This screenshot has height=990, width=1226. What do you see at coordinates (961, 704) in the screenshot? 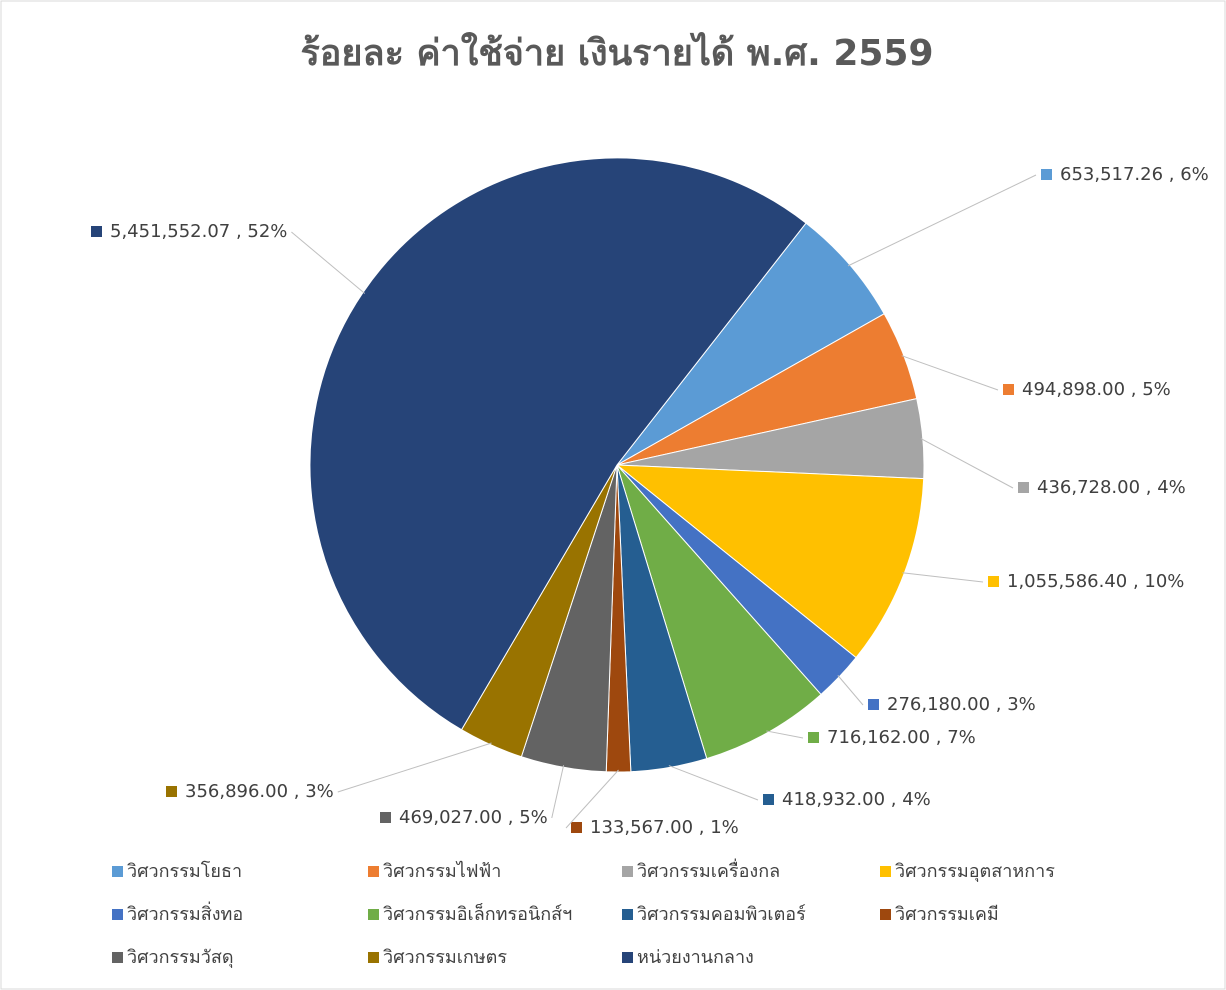
I see `data-label: 276,180.00 , 3%` at bounding box center [961, 704].